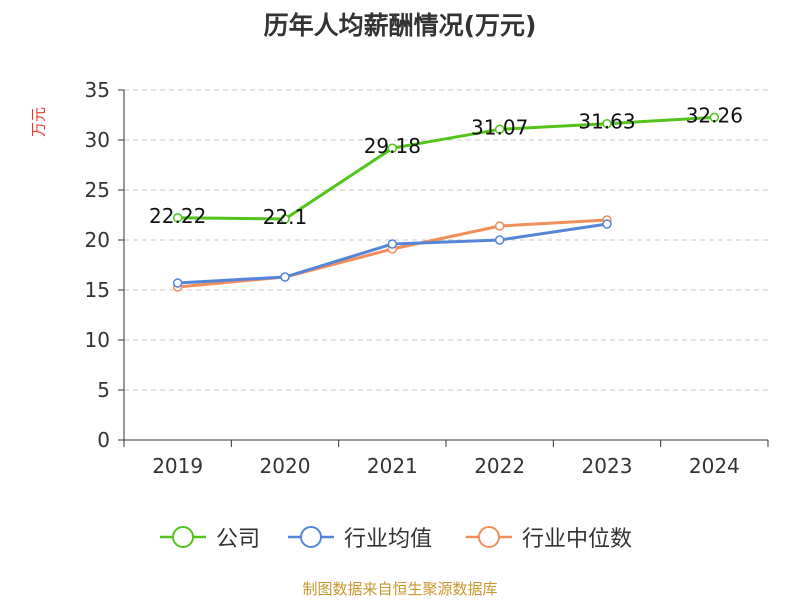  What do you see at coordinates (177, 466) in the screenshot?
I see `x-tick-label: 2019` at bounding box center [177, 466].